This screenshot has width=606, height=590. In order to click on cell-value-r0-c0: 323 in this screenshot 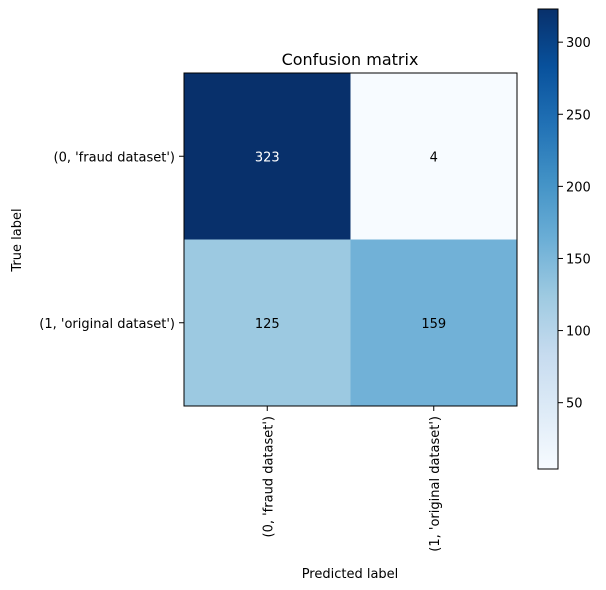, I will do `click(267, 157)`.